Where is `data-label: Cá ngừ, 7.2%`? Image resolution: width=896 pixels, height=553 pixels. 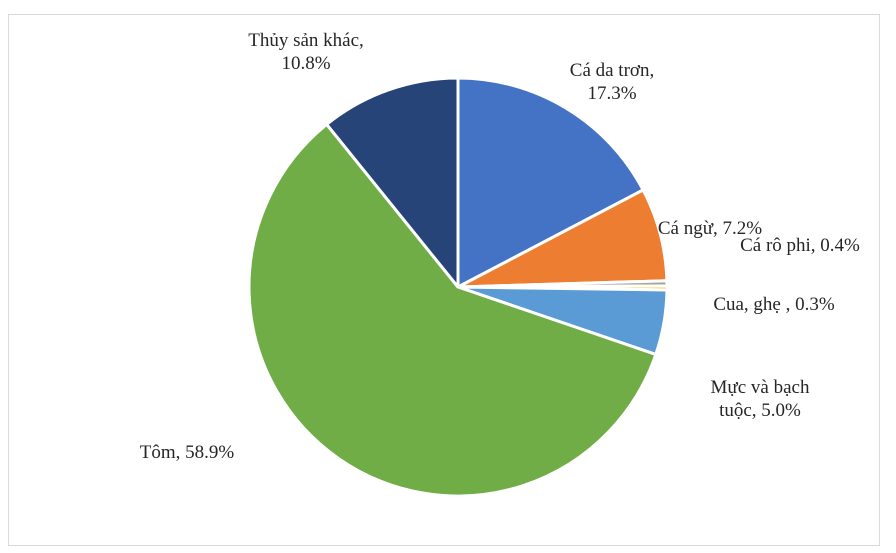
data-label: Cá ngừ, 7.2% is located at coordinates (710, 228).